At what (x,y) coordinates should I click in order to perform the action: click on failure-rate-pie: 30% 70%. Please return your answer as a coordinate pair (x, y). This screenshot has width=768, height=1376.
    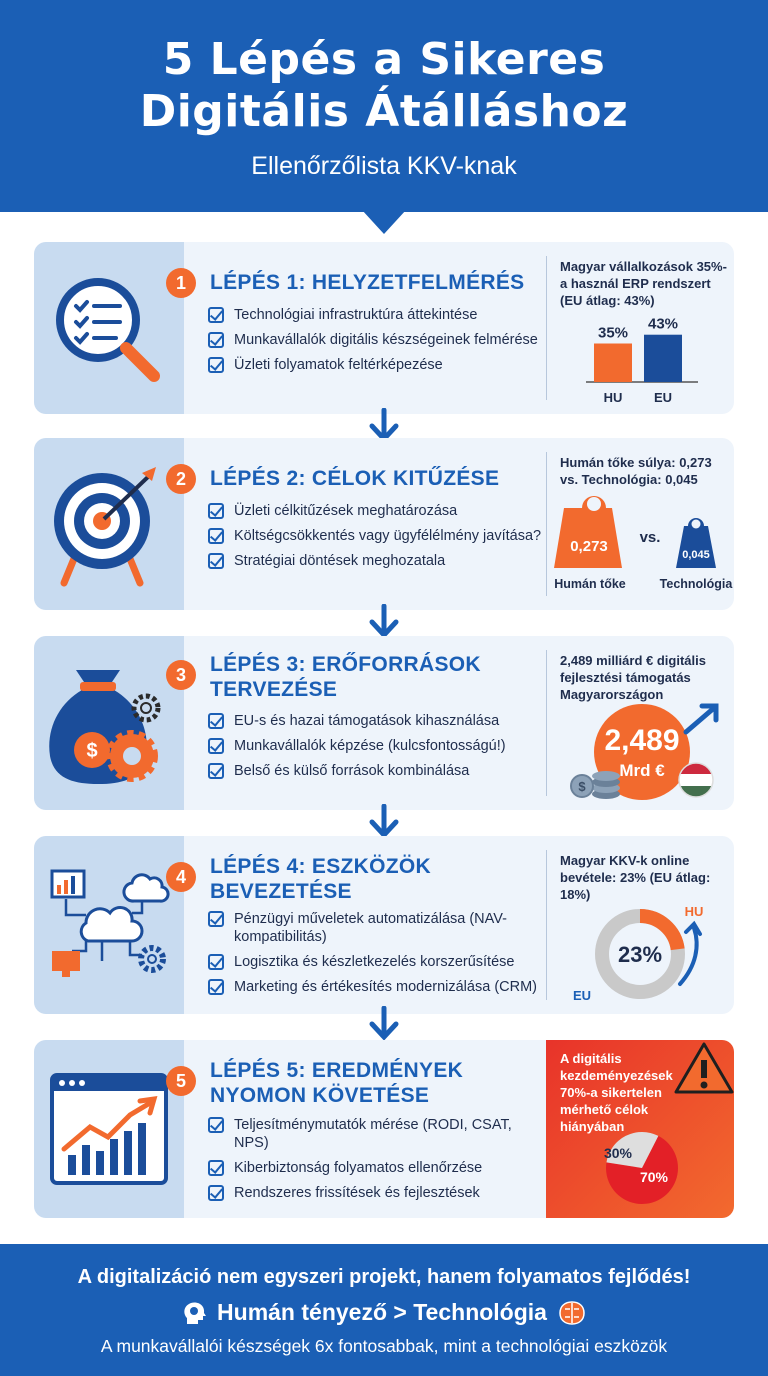
    Looking at the image, I should click on (669, 1123).